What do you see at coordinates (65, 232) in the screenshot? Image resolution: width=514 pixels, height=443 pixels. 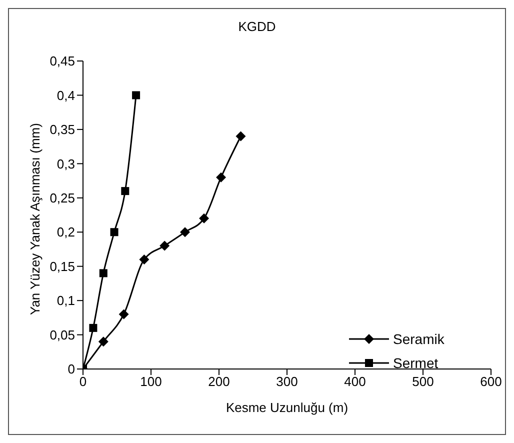 I see `y-tick-label: 0,2` at bounding box center [65, 232].